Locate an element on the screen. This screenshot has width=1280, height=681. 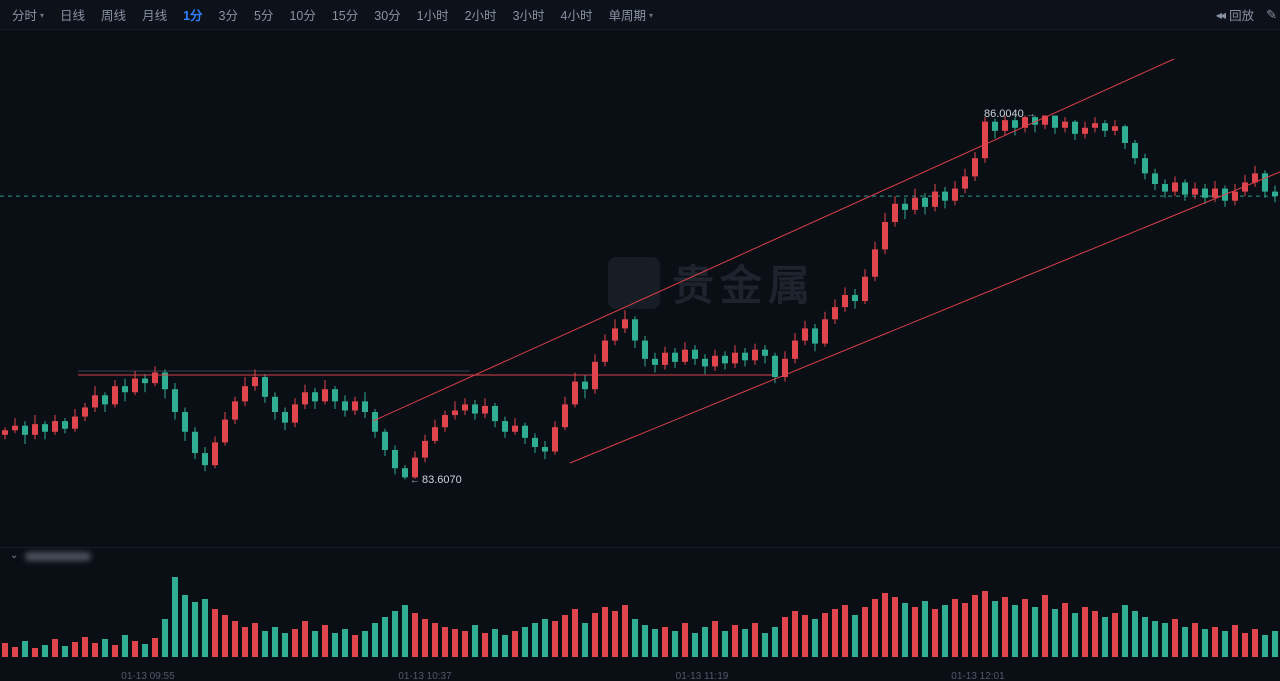
timeframe-周线: 周线 is located at coordinates (113, 14).